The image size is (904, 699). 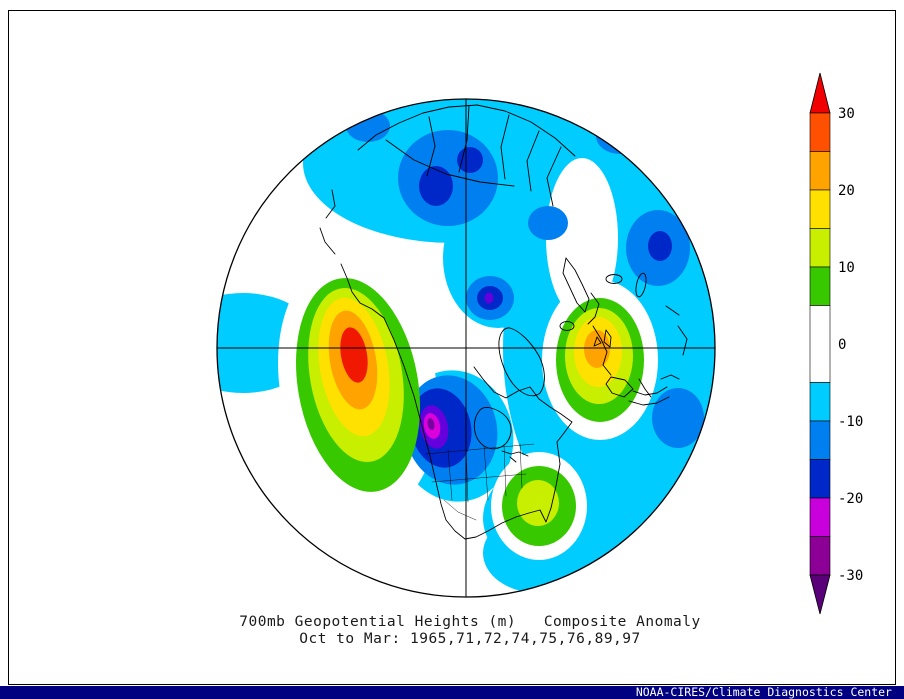 What do you see at coordinates (362, 291) in the screenshot?
I see `coast-alaska` at bounding box center [362, 291].